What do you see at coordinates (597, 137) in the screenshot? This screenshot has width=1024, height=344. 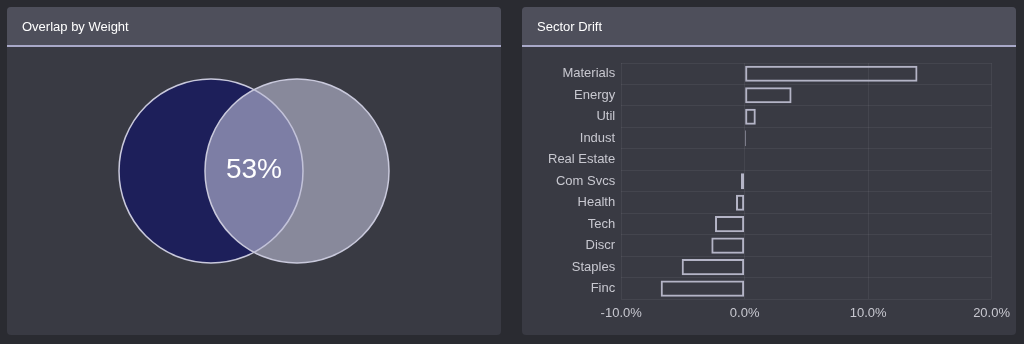 I see `y-tick-label: Indust` at bounding box center [597, 137].